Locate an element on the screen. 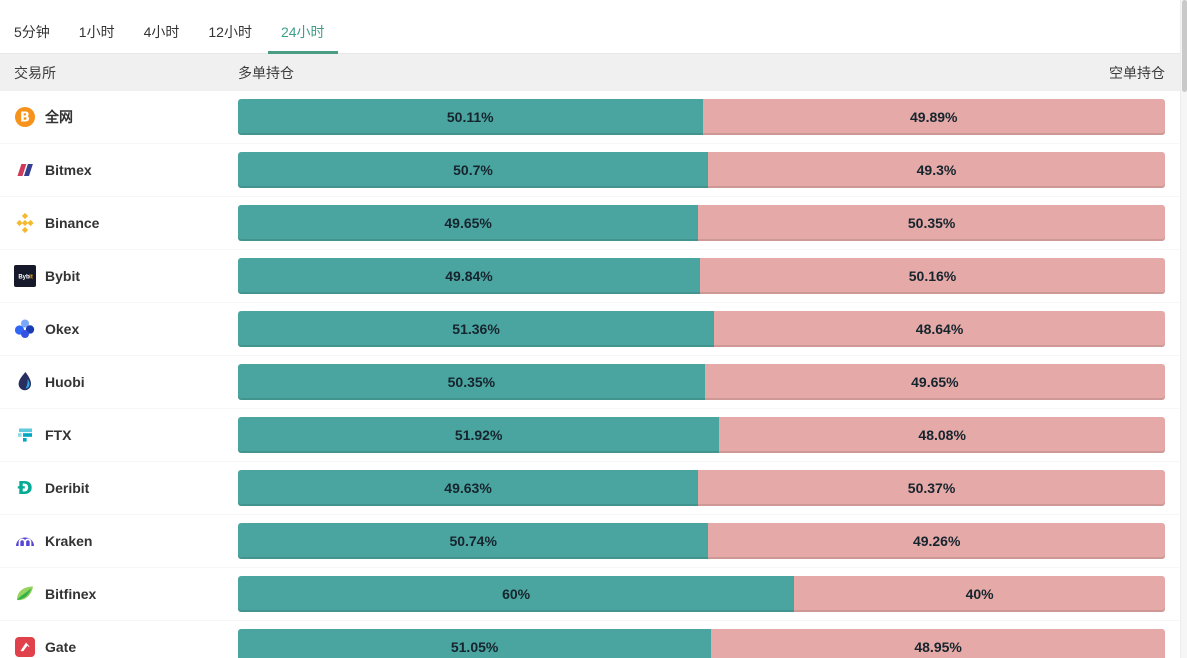  exchange-name: Bitmex is located at coordinates (68, 170).